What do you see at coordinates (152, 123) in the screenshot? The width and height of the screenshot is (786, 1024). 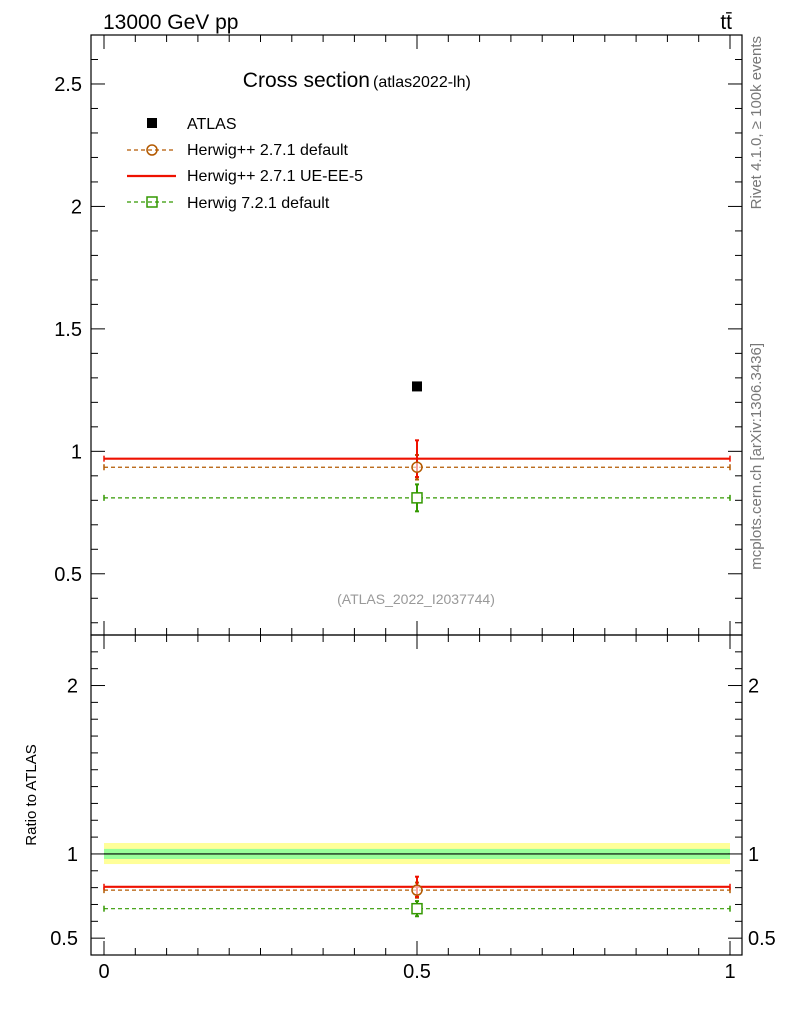 I see `legend-marker-atlas` at bounding box center [152, 123].